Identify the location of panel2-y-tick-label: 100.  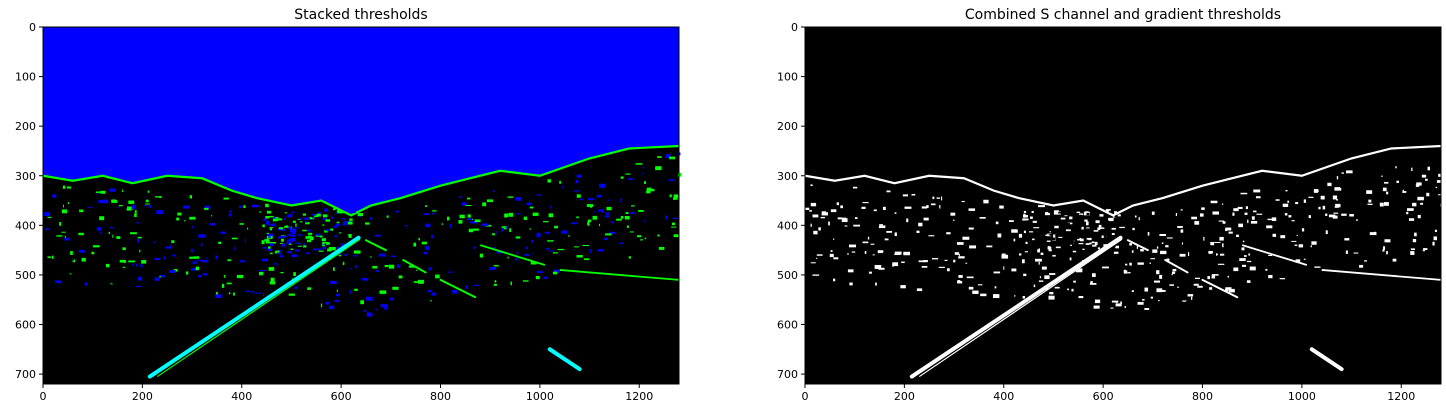
(787, 77).